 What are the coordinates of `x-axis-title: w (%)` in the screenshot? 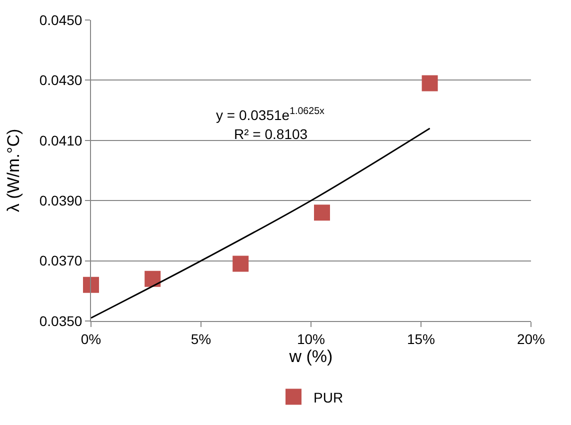 It's located at (310, 356).